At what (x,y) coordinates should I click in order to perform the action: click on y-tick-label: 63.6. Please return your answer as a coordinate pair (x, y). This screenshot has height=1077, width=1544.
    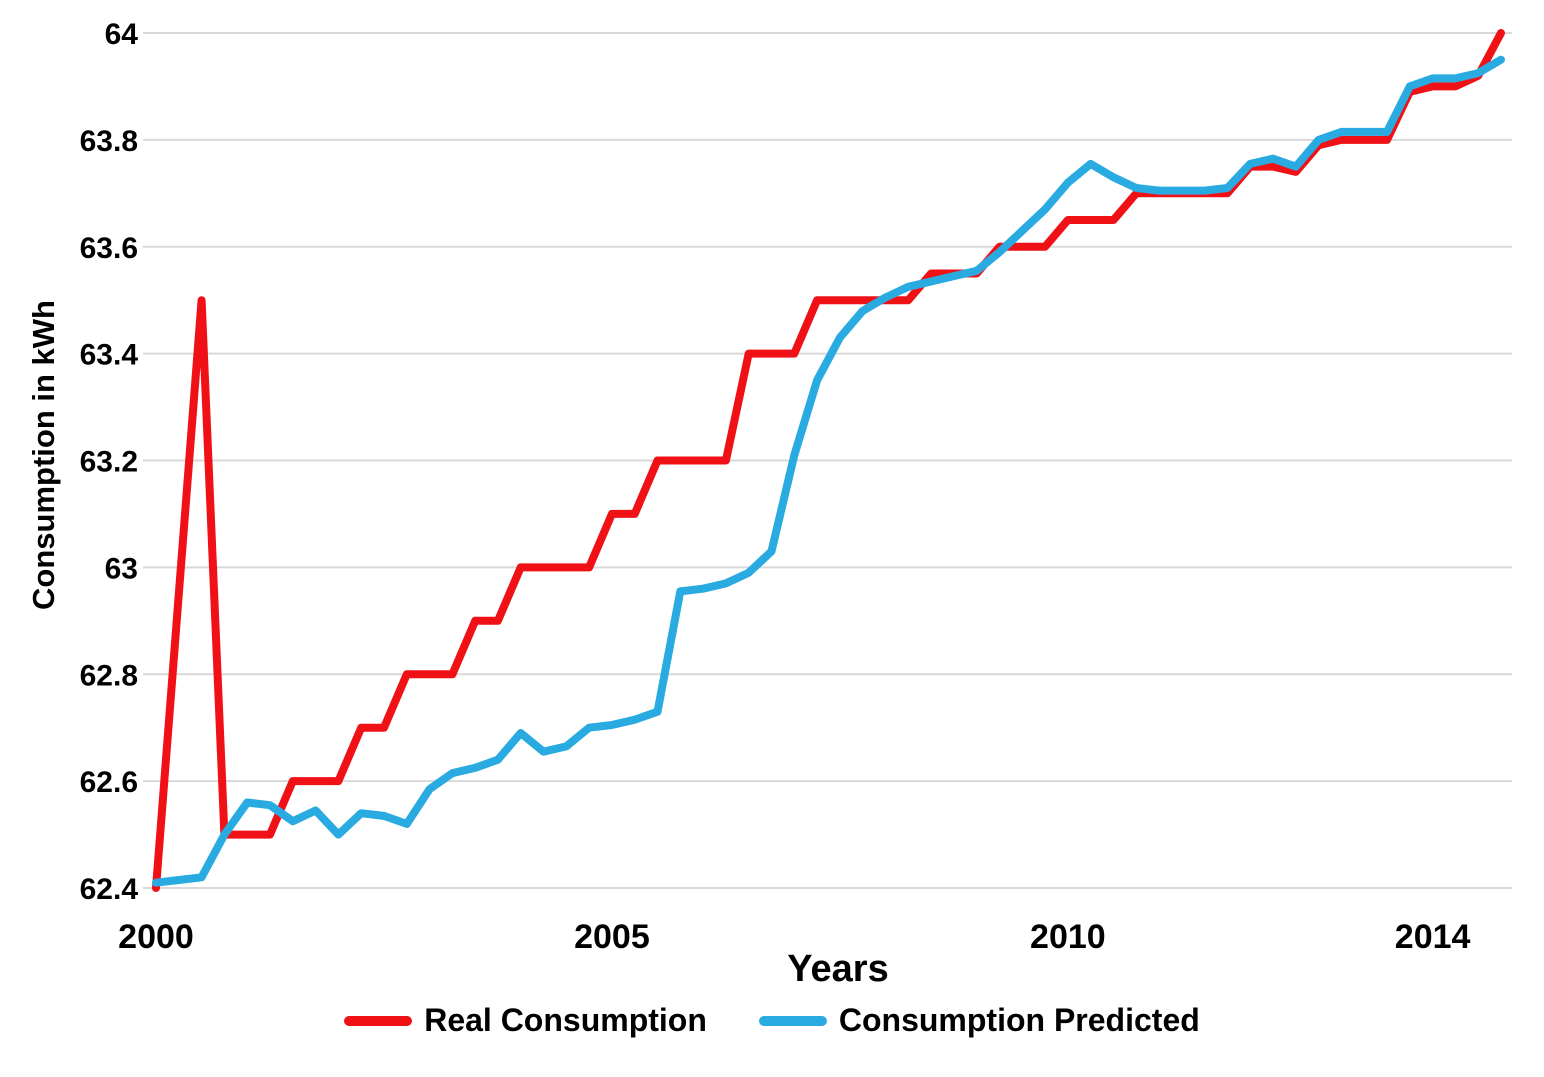
    Looking at the image, I should click on (109, 248).